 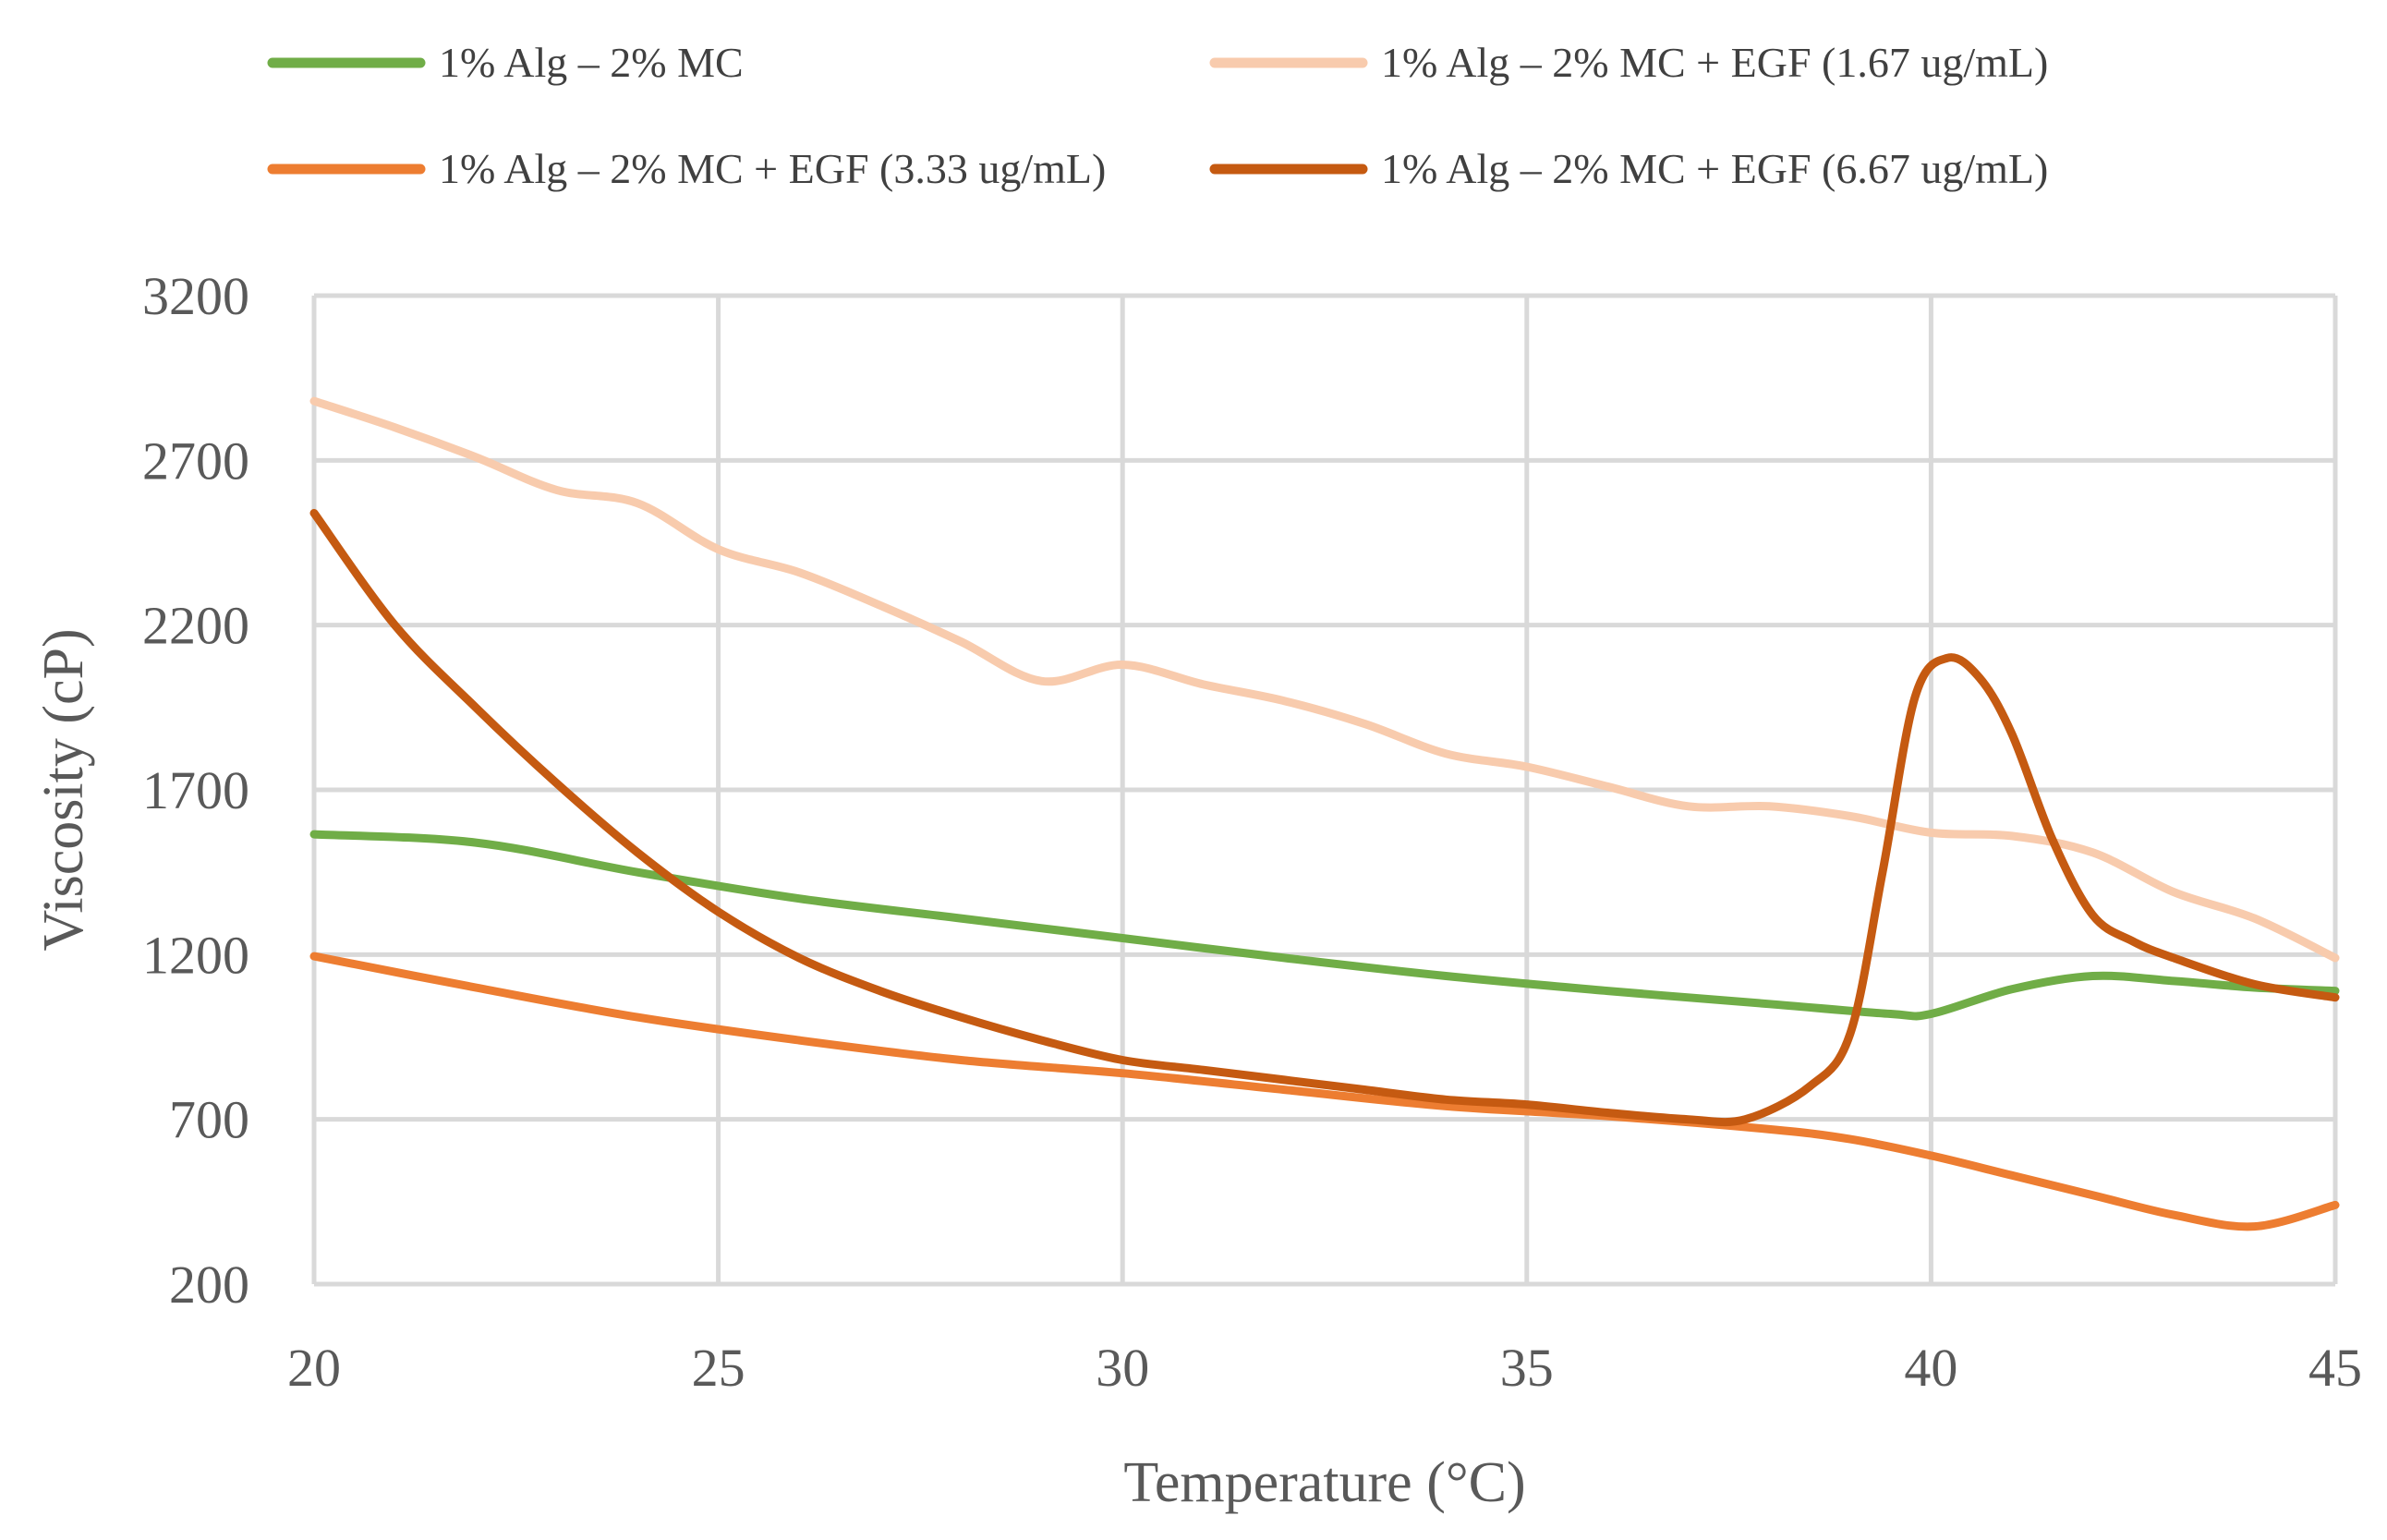 I want to click on legend-label-1: 1% Alg – 2% MC, so click(x=591, y=63).